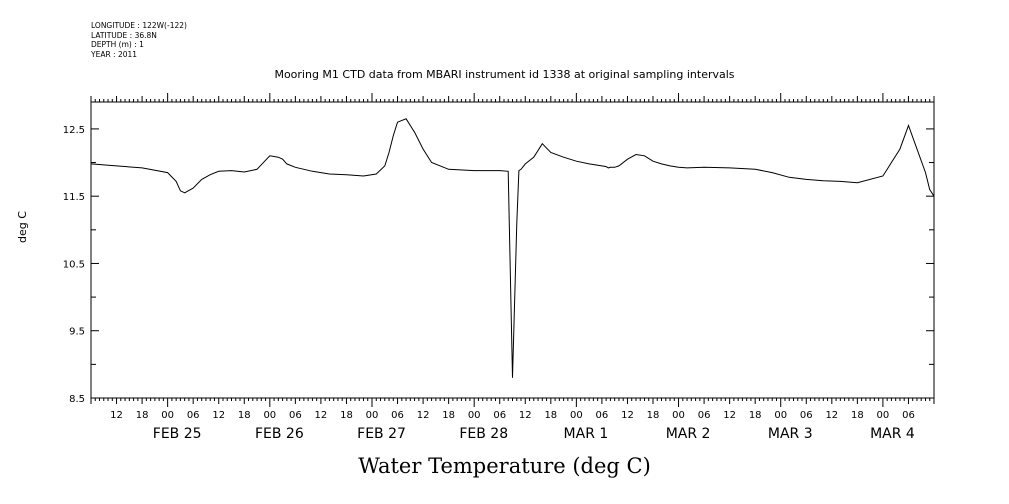 The image size is (1009, 504). I want to click on year-label: YEAR : 2011, so click(114, 54).